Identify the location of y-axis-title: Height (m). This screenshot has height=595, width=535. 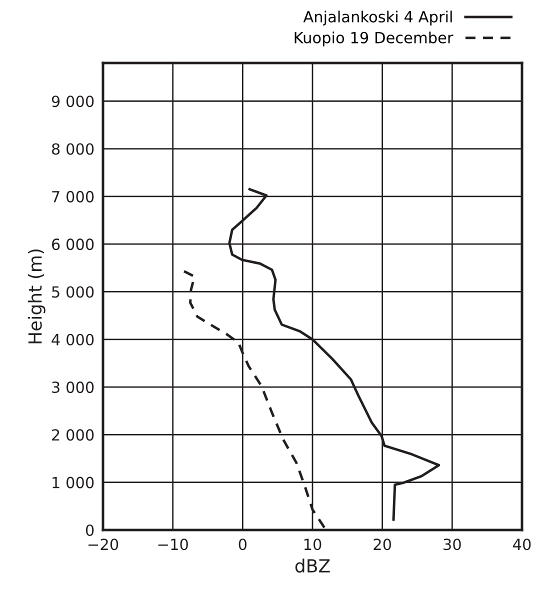
(37, 297).